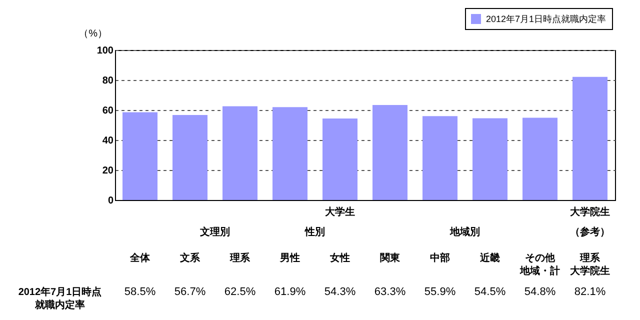  Describe the element at coordinates (60, 298) in the screenshot. I see `text: 2012年7月1日時点就職内定率` at that location.